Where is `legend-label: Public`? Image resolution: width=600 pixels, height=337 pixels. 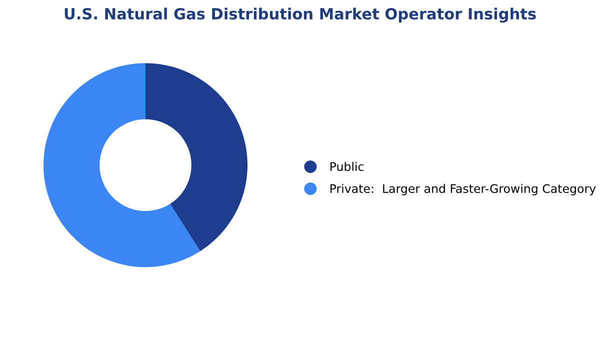 legend-label: Public is located at coordinates (347, 167).